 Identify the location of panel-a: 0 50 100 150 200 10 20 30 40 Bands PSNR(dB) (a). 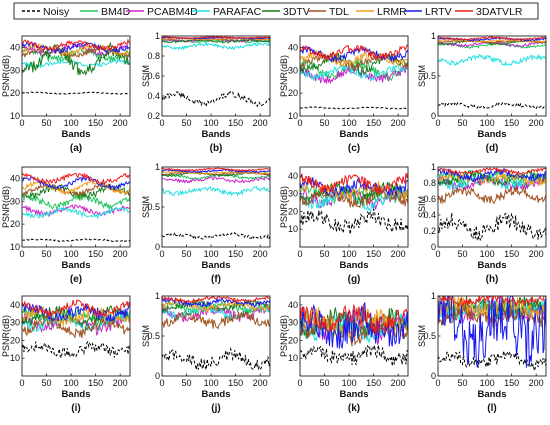
(66, 94).